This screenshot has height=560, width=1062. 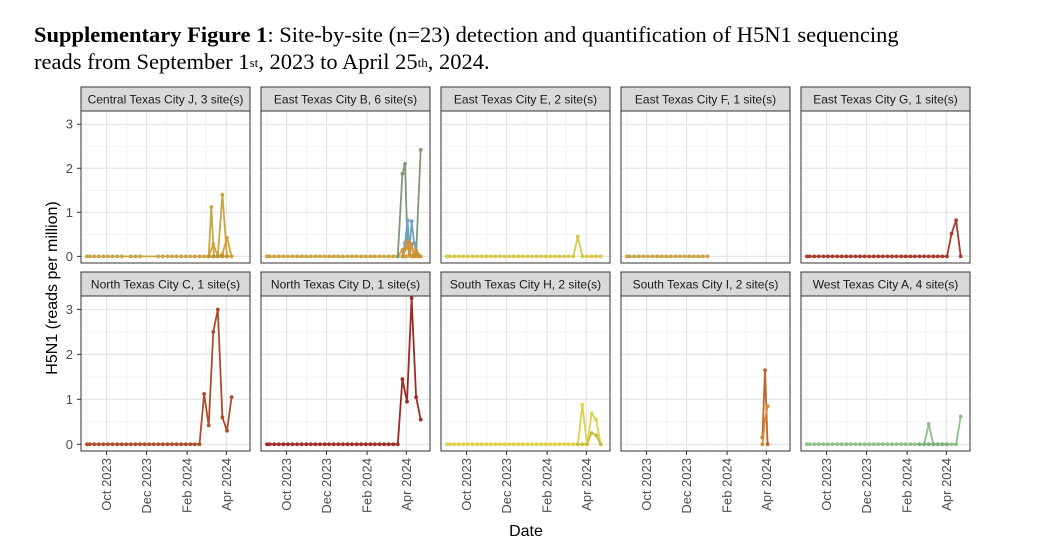 I want to click on y-tick-label: 2, so click(x=69, y=168).